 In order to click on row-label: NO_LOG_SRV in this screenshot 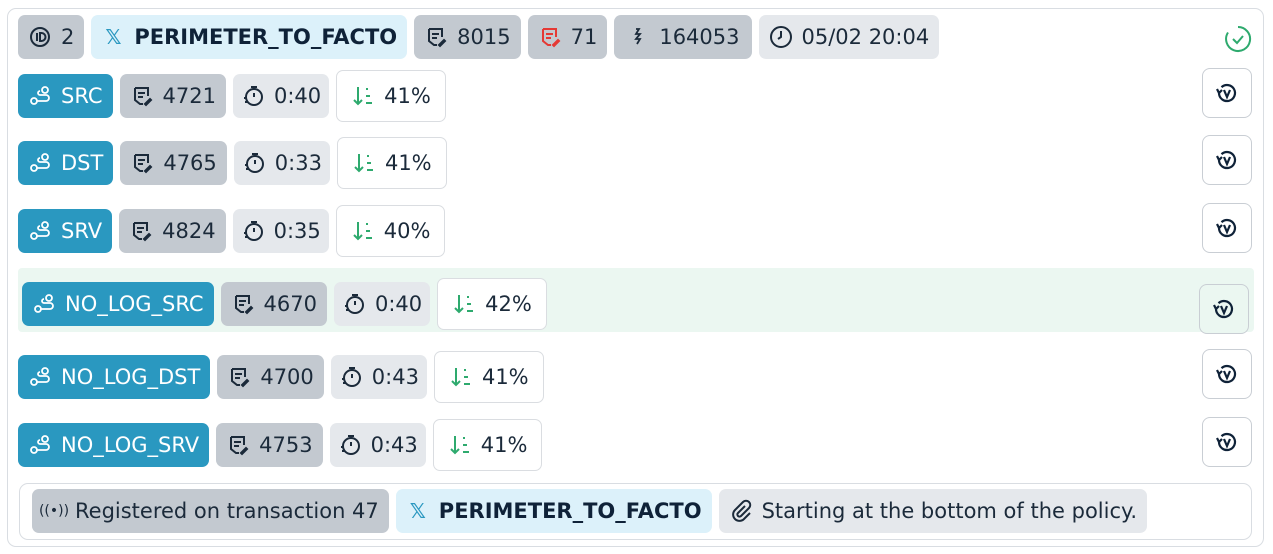, I will do `click(130, 445)`.